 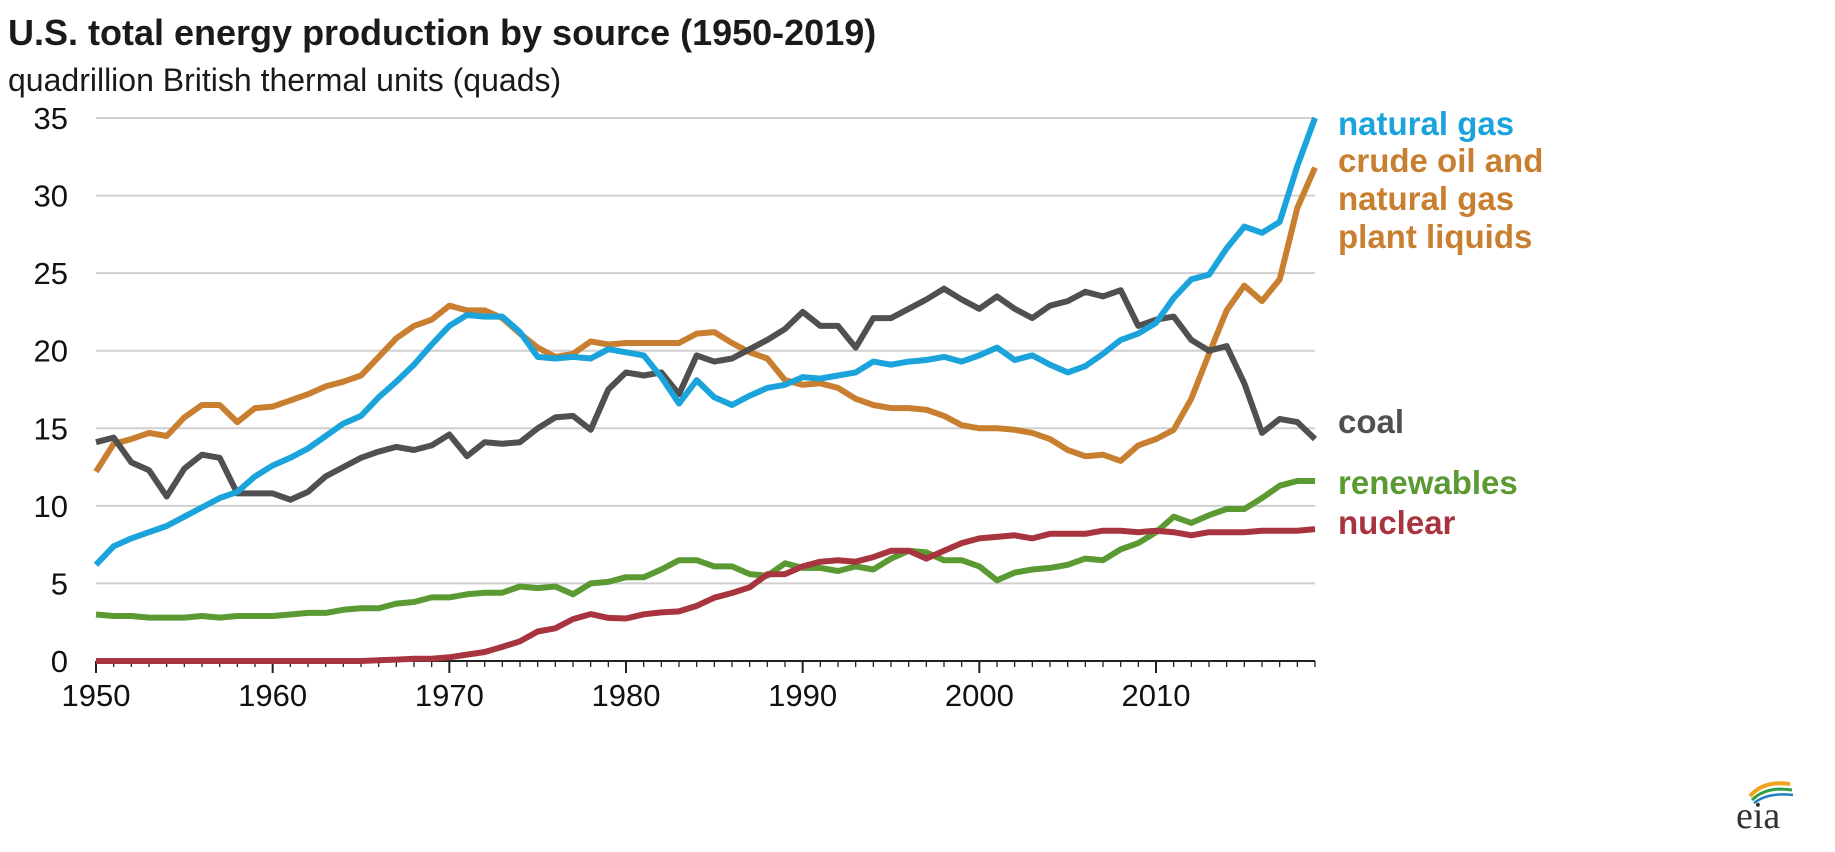 What do you see at coordinates (1397, 522) in the screenshot?
I see `series-label: nuclear` at bounding box center [1397, 522].